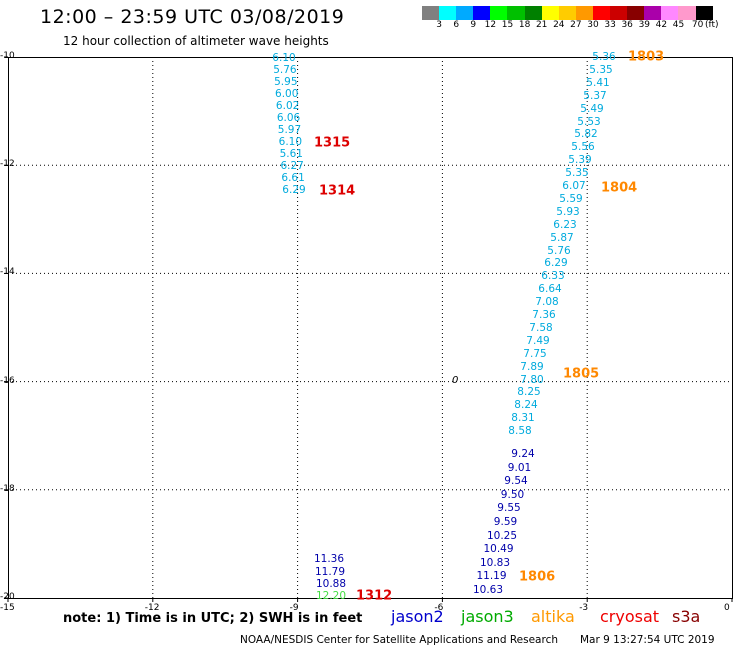  What do you see at coordinates (7, 608) in the screenshot?
I see `x-tick-label: -15` at bounding box center [7, 608].